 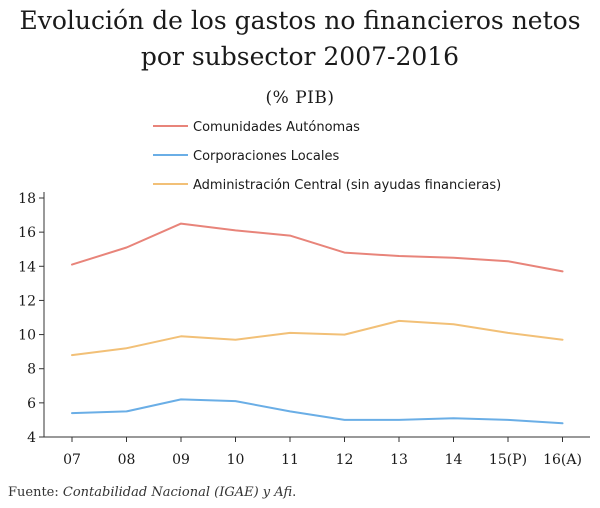 I want to click on x-tick-label: 07, so click(x=72, y=460).